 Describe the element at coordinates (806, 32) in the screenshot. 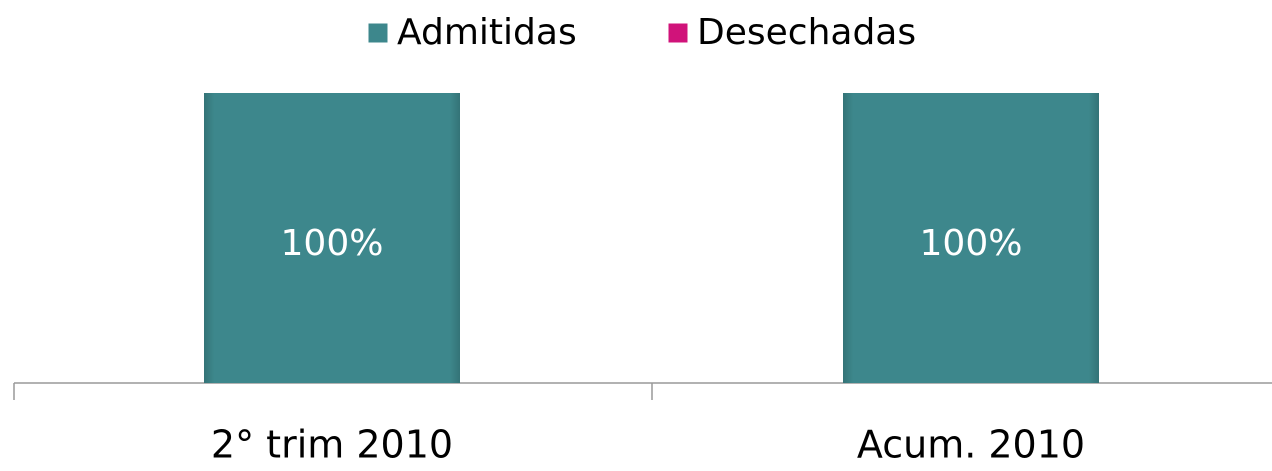

I see `legend-label: Desechadas` at that location.